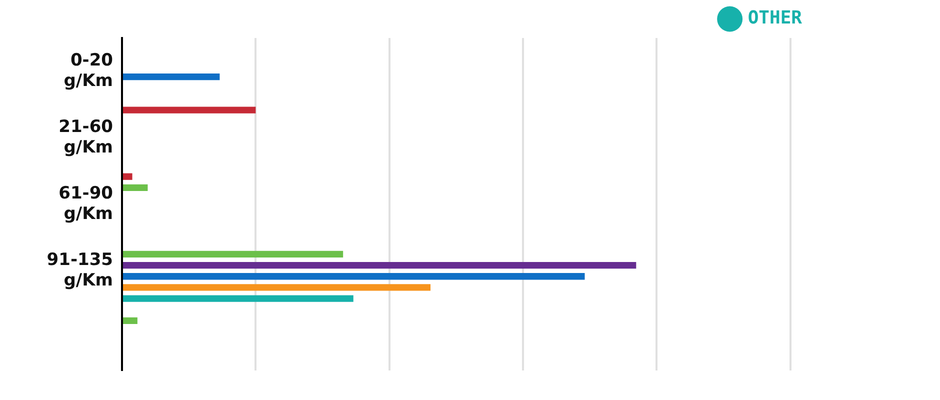 The image size is (940, 400). I want to click on y-tick-label: 0-20 g/Km, so click(89, 70).